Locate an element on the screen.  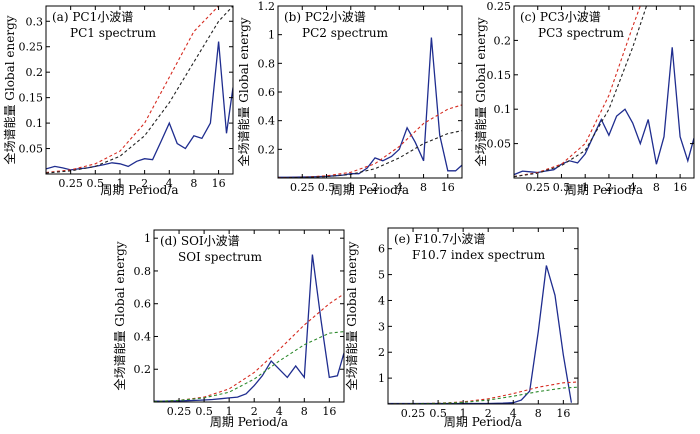
y-tick-label: 1.2 is located at coordinates (267, 6).